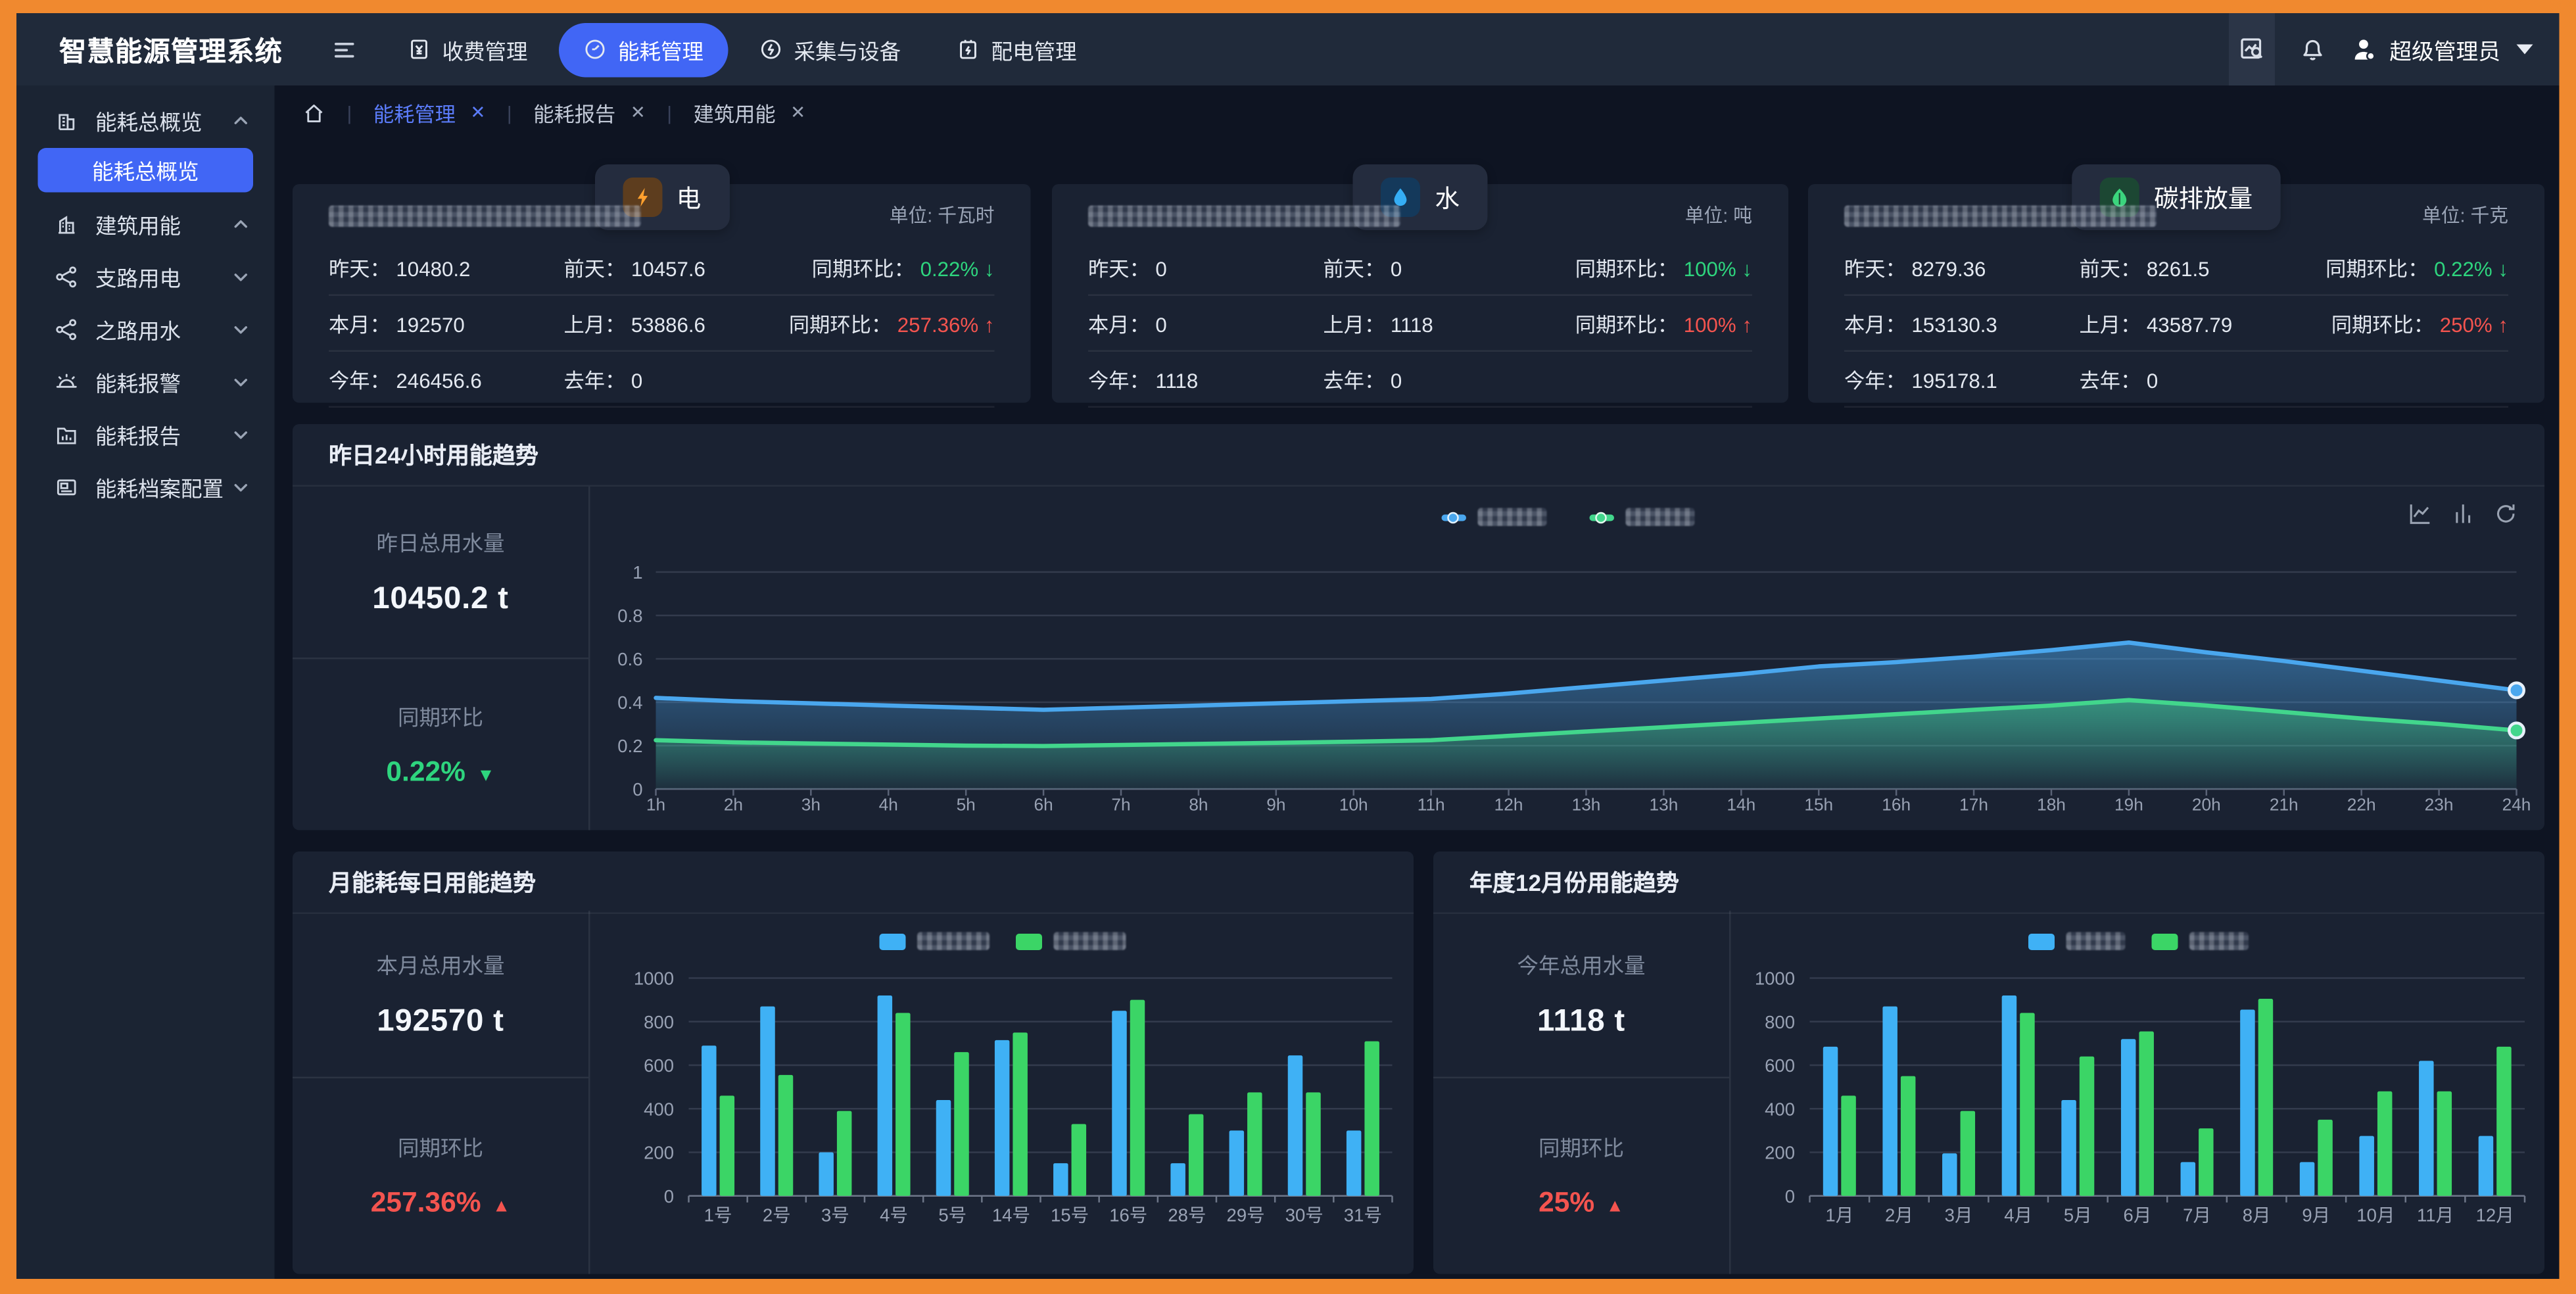  Describe the element at coordinates (1420, 268) in the screenshot. I see `stat-row: 昨天： 0 前天： 0 同期环比： 100% ↓` at that location.